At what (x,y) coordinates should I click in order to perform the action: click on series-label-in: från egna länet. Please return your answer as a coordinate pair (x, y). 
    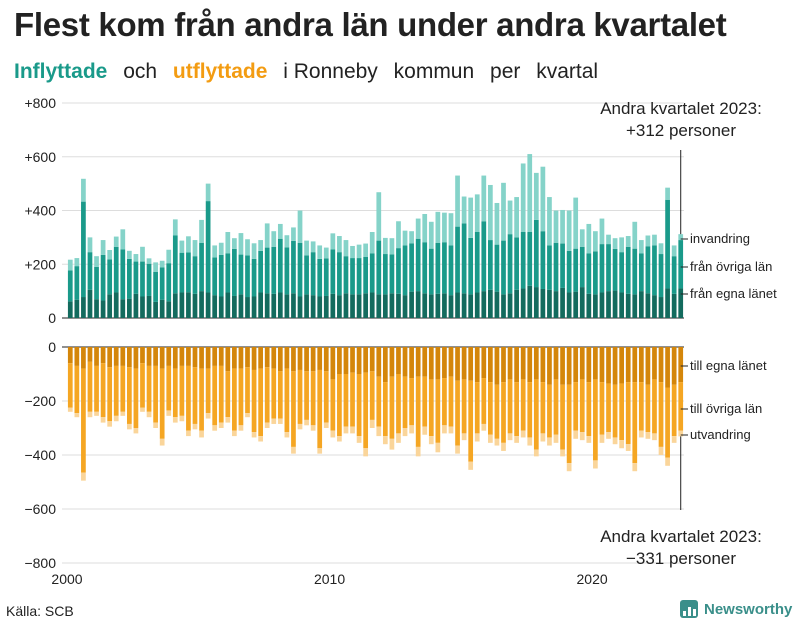
    Looking at the image, I should click on (733, 293).